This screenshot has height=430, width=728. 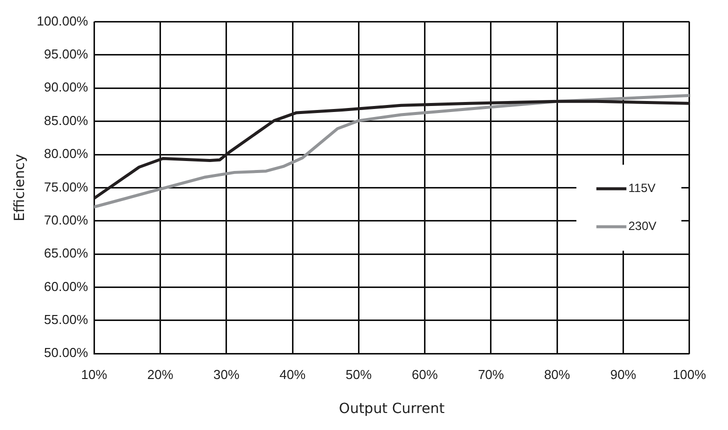 I want to click on y-tick-label: 90.00%, so click(x=66, y=87).